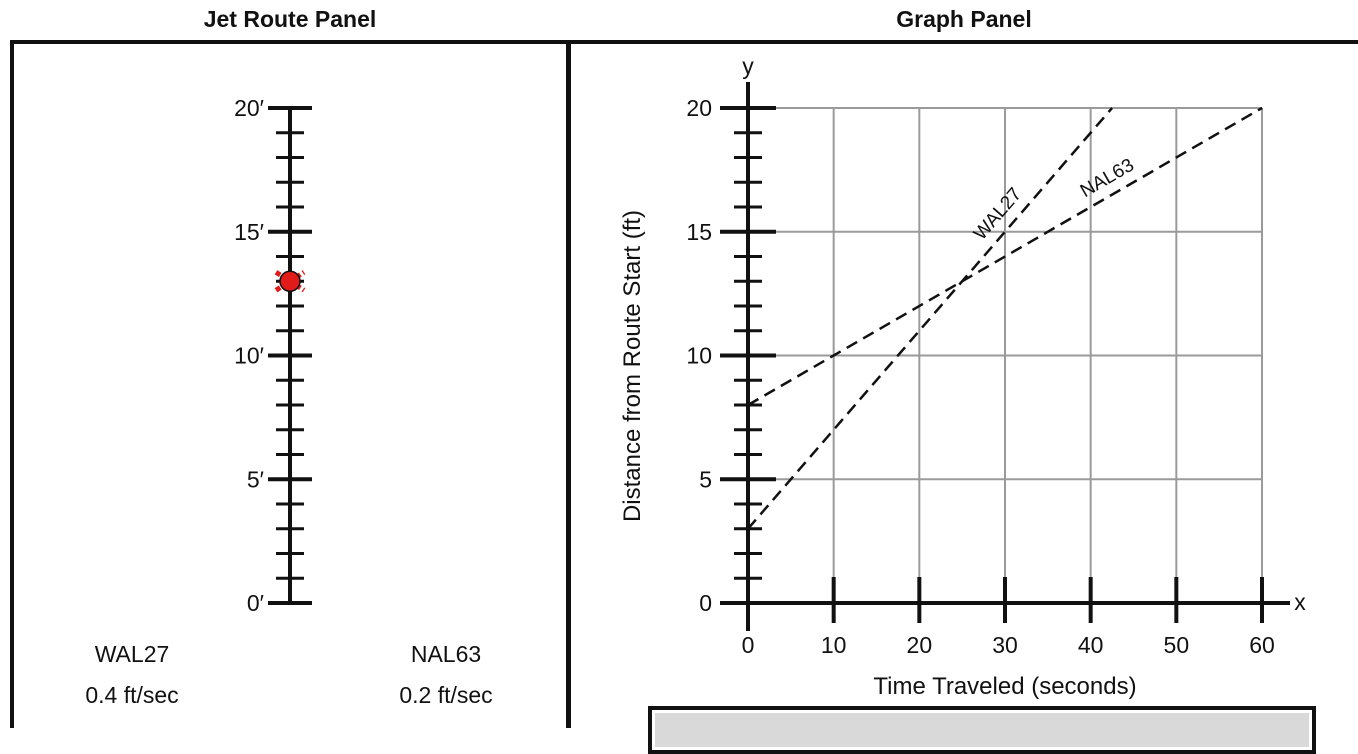 The width and height of the screenshot is (1358, 754). I want to click on x-tick-label: 30, so click(1005, 645).